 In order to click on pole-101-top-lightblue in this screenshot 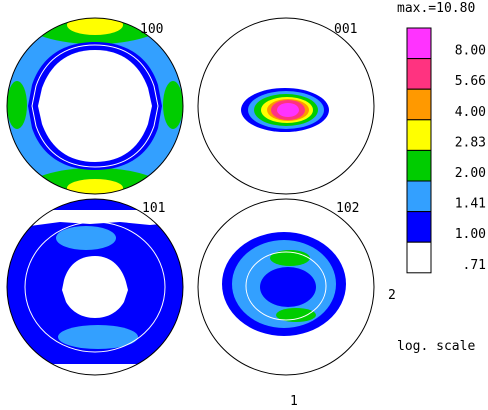, I will do `click(86, 238)`.